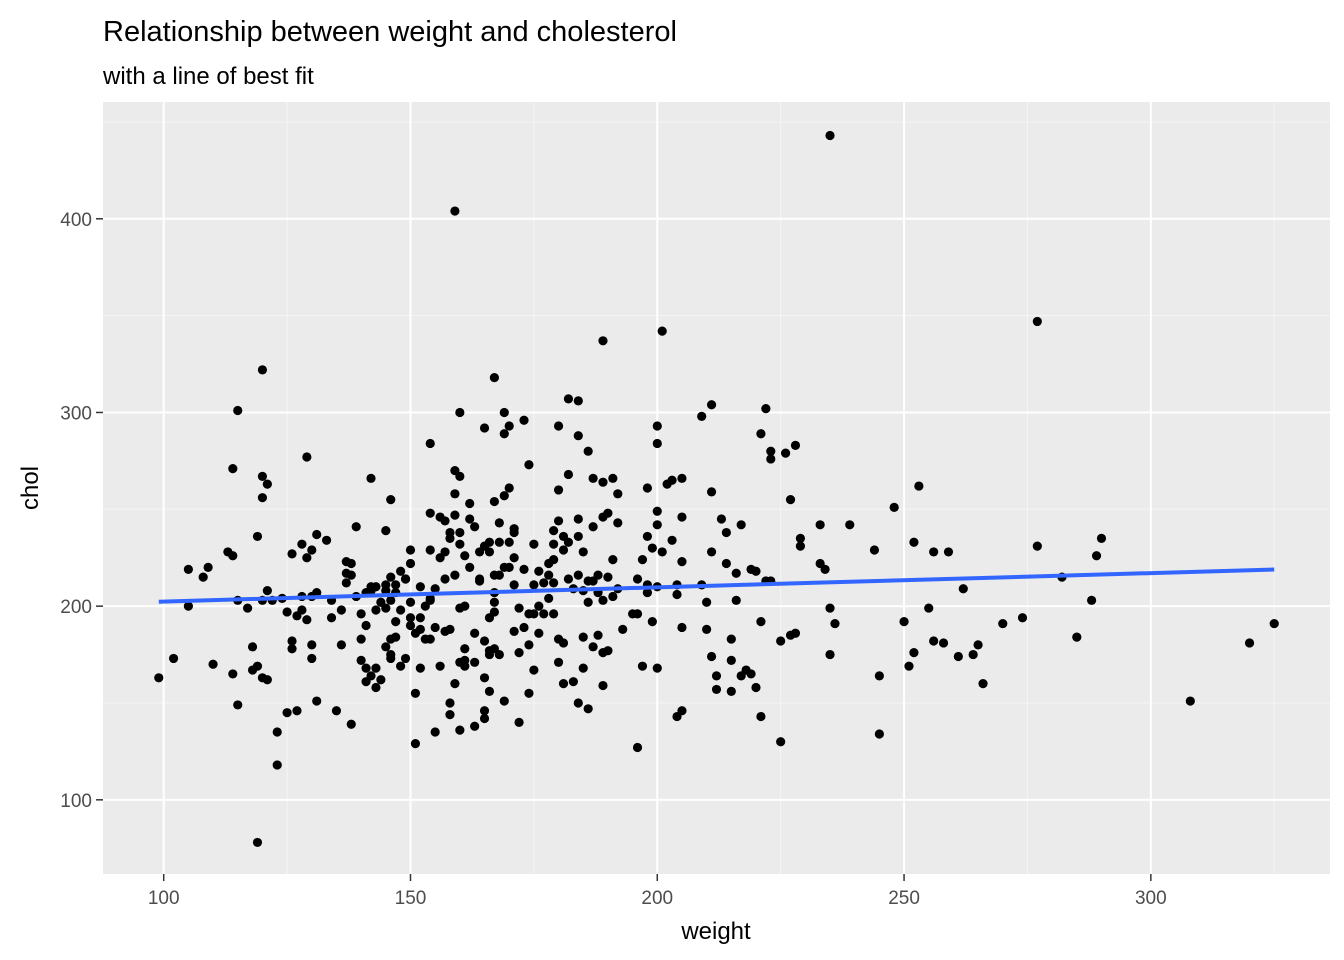 This screenshot has height=960, width=1344. What do you see at coordinates (164, 898) in the screenshot?
I see `x-tick-label: 100` at bounding box center [164, 898].